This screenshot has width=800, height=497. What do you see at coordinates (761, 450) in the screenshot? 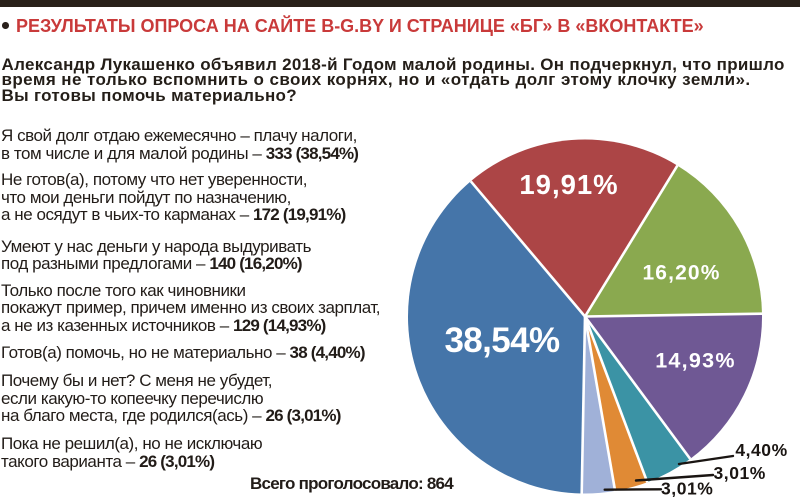
I see `svg-text: 4,40%` at bounding box center [761, 450].